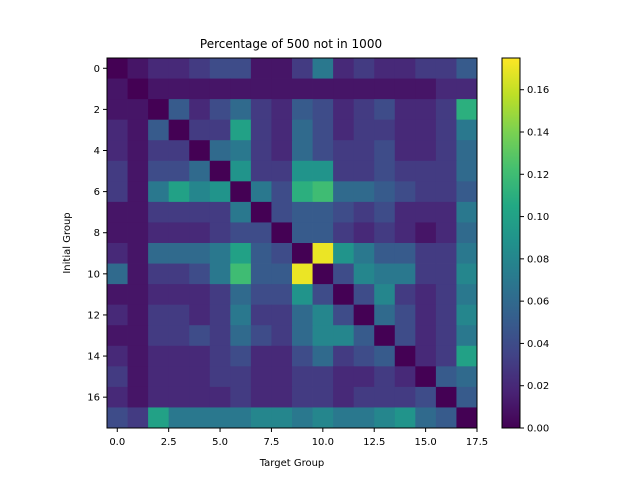 The height and width of the screenshot is (480, 640). I want to click on colorbar-tick-label: 0.08, so click(538, 259).